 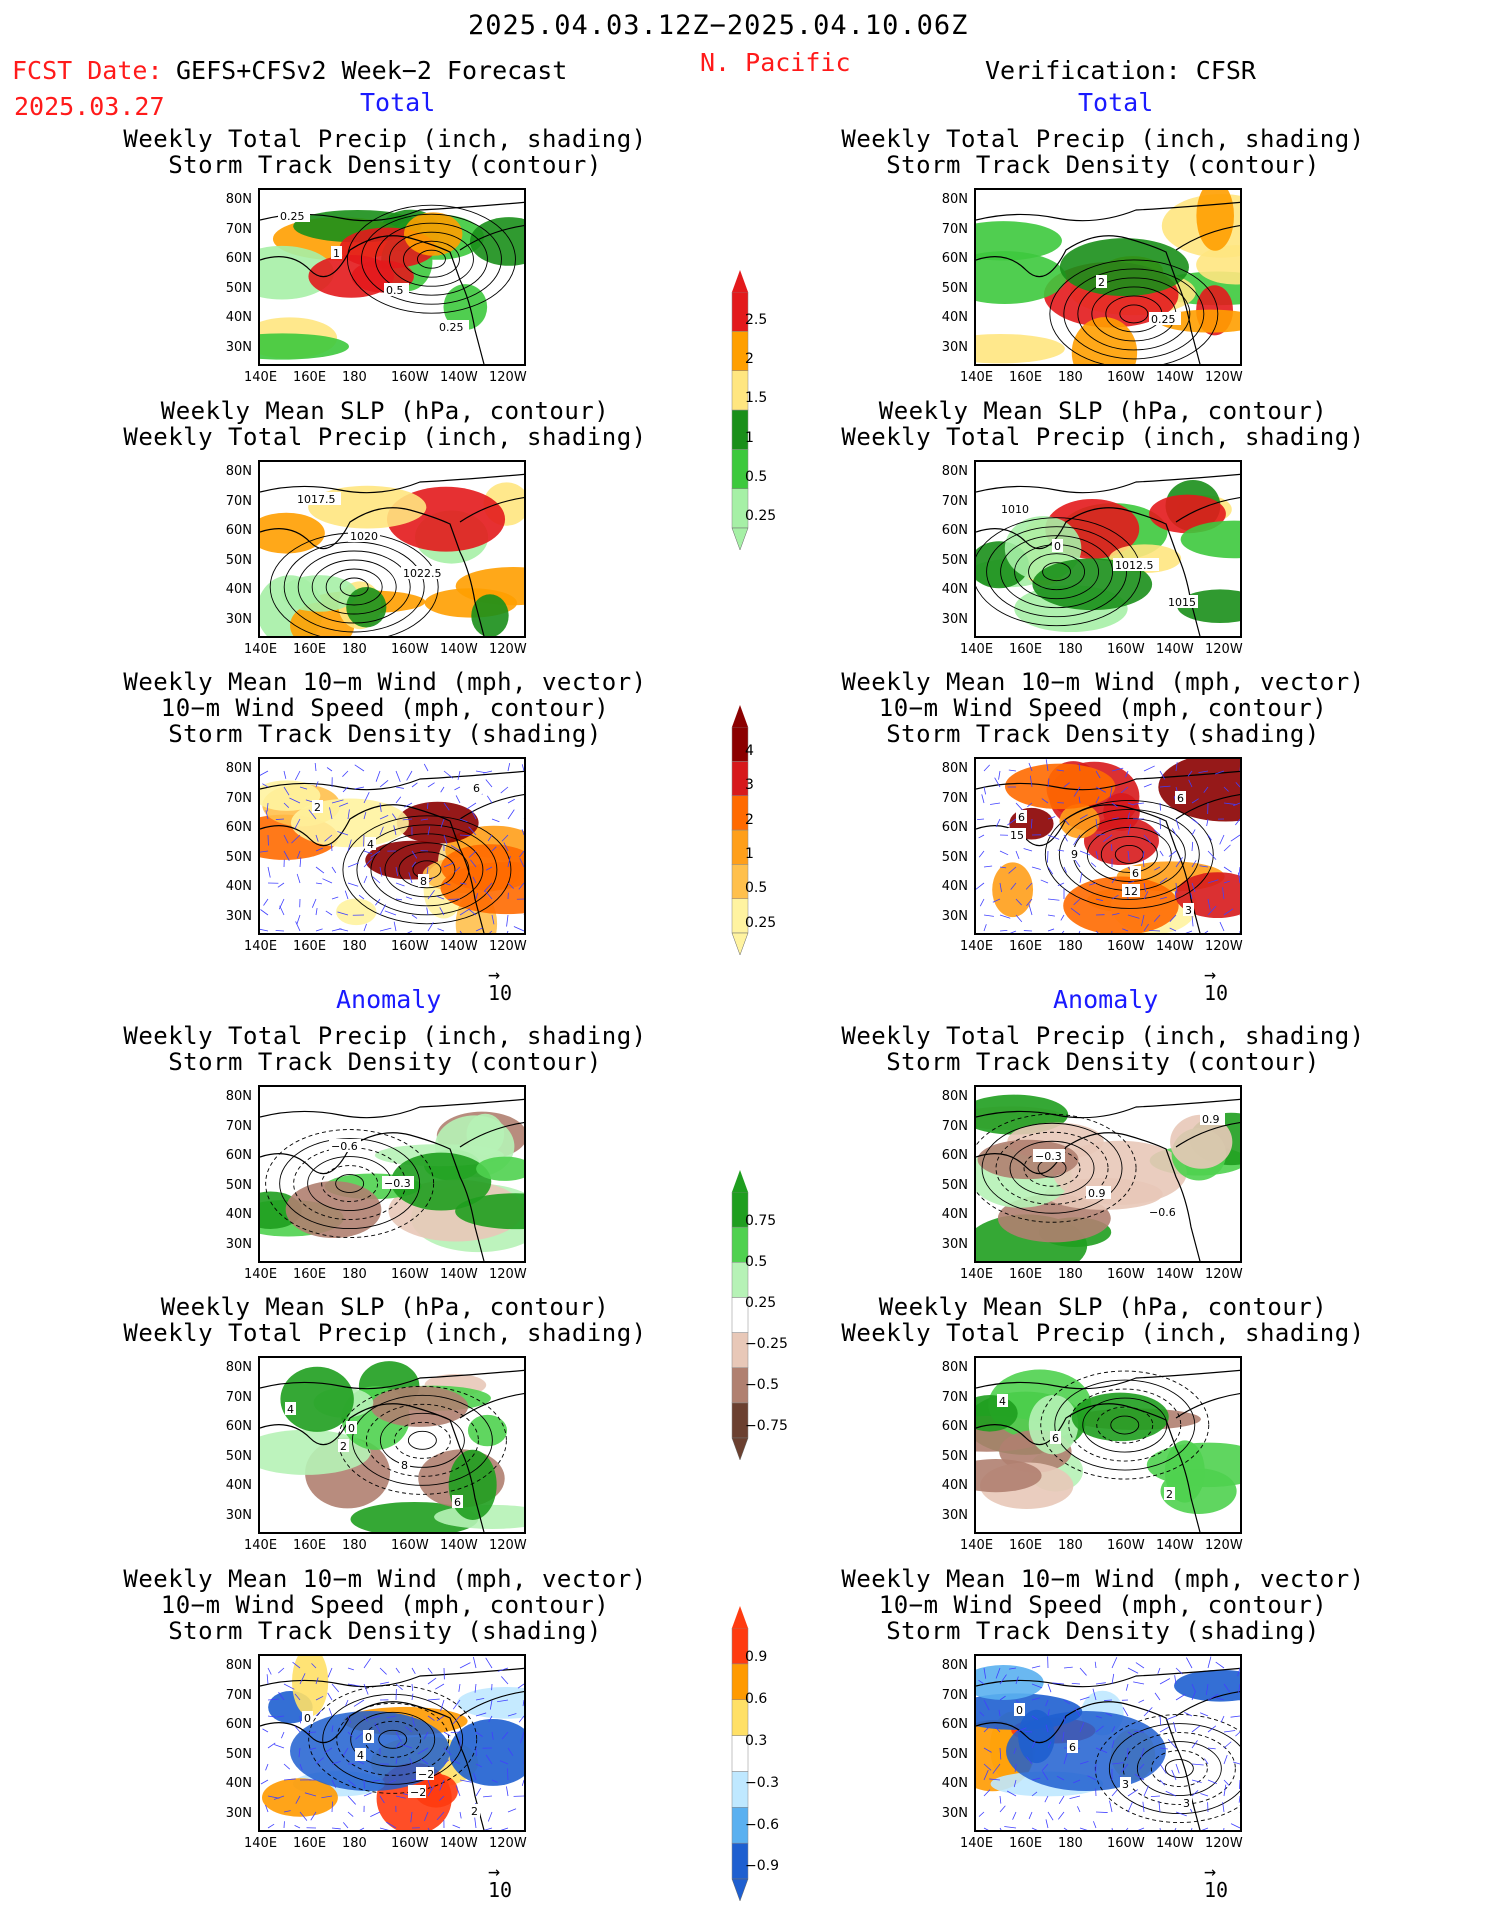 What do you see at coordinates (360, 1755) in the screenshot?
I see `contour-label: 4` at bounding box center [360, 1755].